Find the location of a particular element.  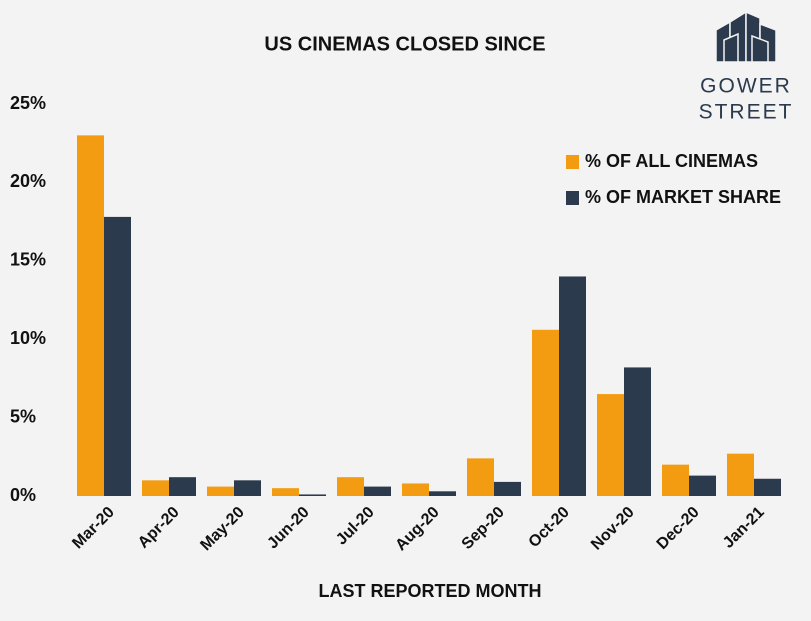

y-tick-label: 15% is located at coordinates (28, 260).